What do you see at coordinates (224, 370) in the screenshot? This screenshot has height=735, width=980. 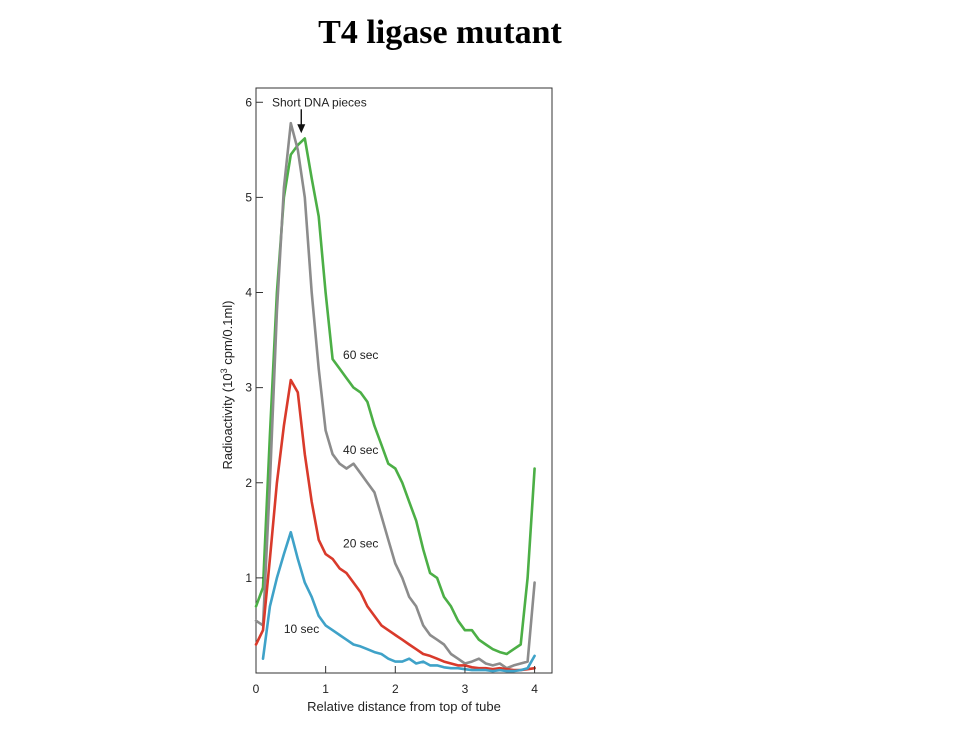 I see `y-axis-label-sup: 3` at bounding box center [224, 370].